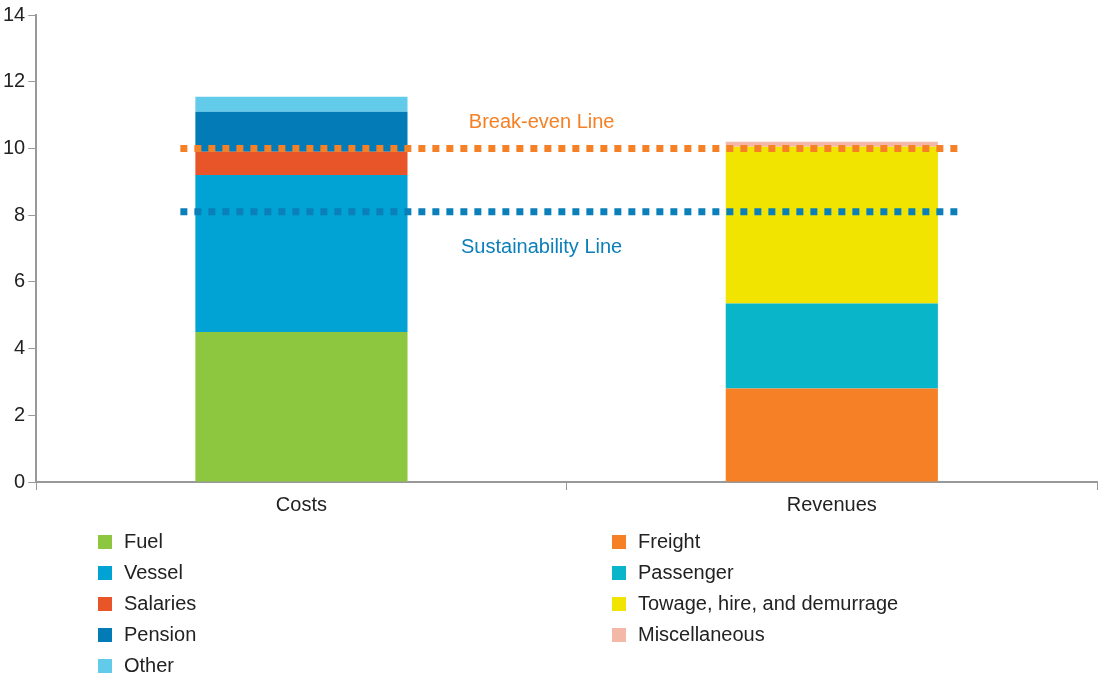 This screenshot has width=1099, height=674. I want to click on legend-label: Other, so click(149, 664).